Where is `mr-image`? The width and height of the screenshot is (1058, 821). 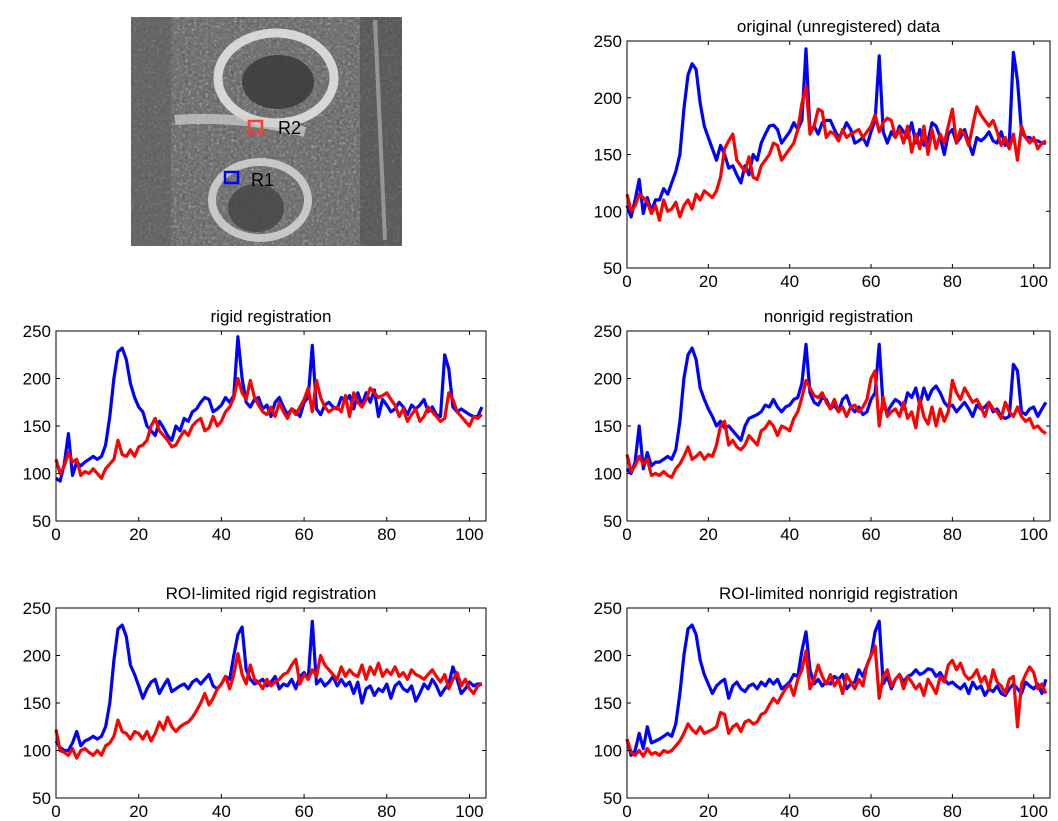
mr-image is located at coordinates (266, 131).